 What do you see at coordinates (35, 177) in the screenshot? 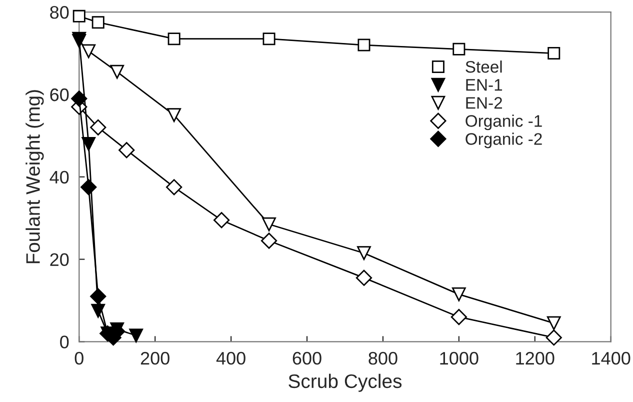
I see `y-axis-title: Foulant Weight (mg)` at bounding box center [35, 177].